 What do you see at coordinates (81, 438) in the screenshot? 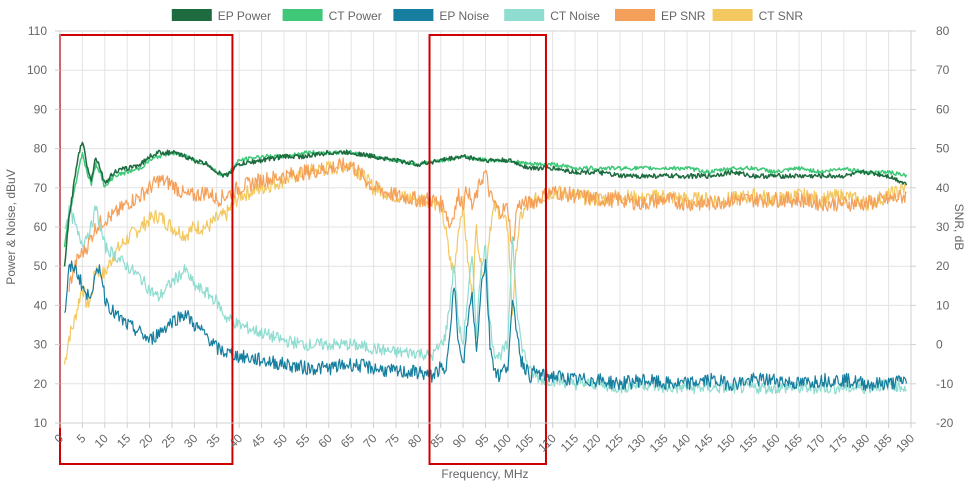
I see `x-tick-label: 5` at bounding box center [81, 438].